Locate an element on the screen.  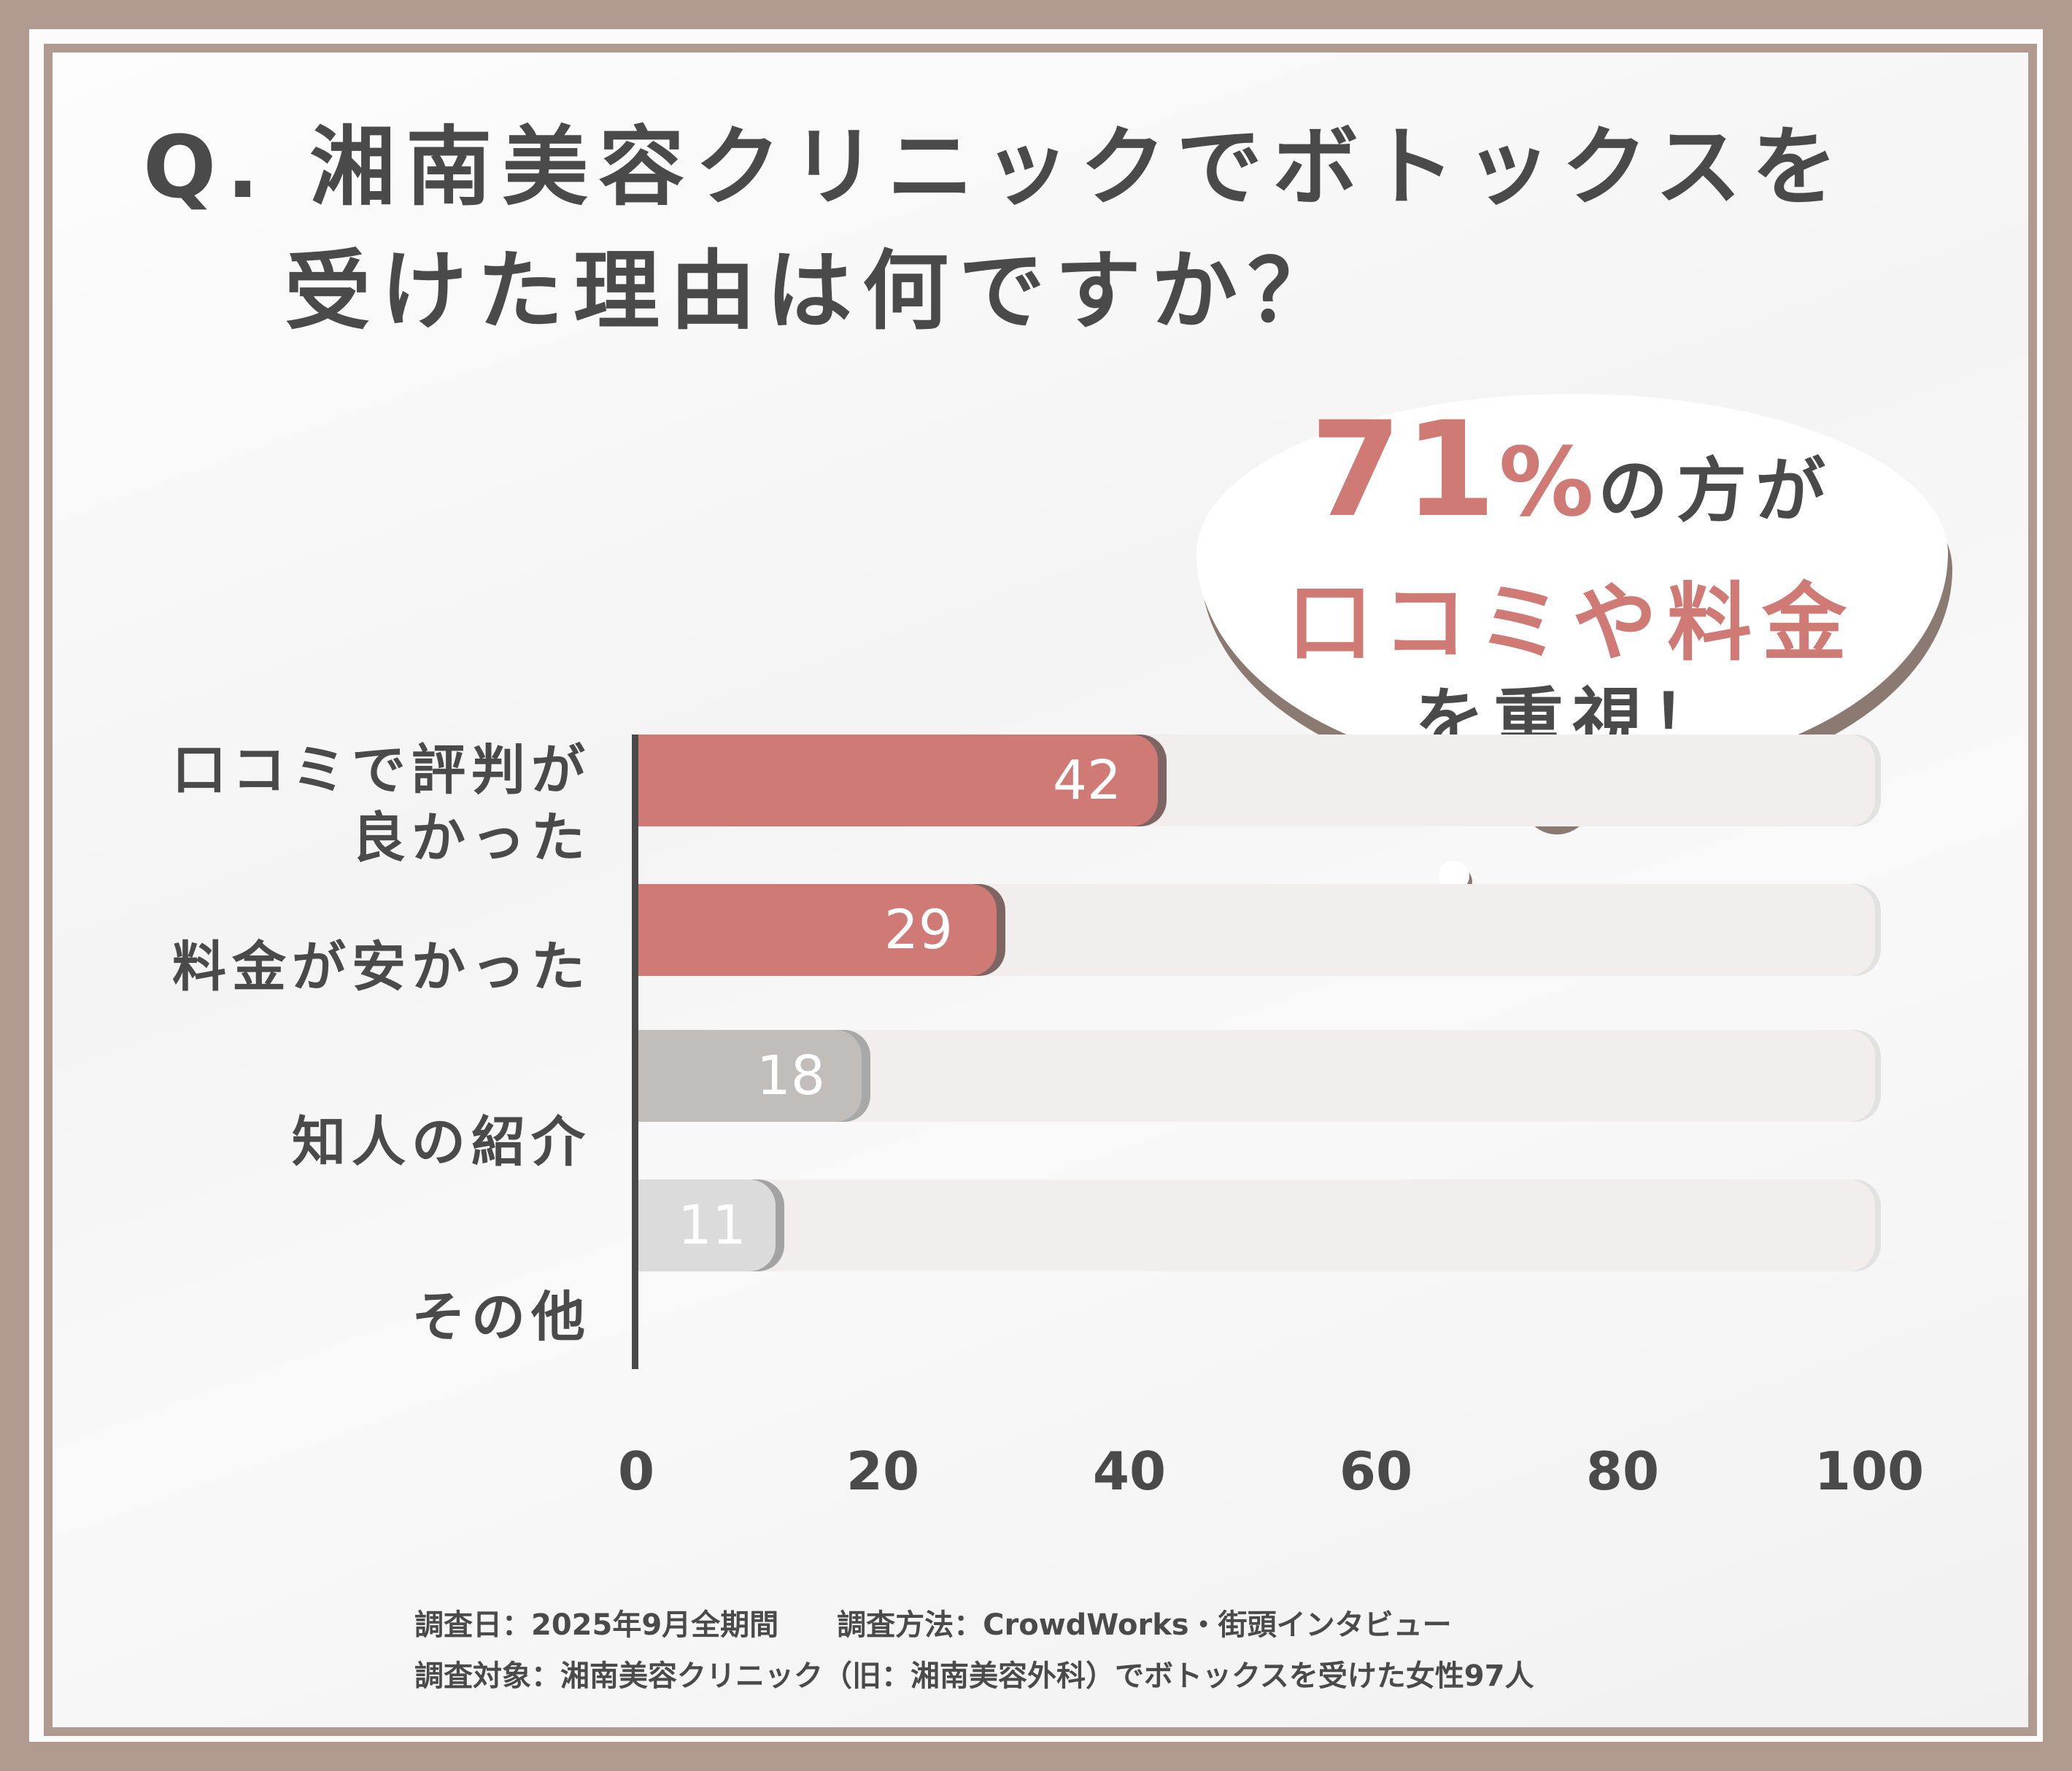
bar-other: 11 is located at coordinates (707, 1225).